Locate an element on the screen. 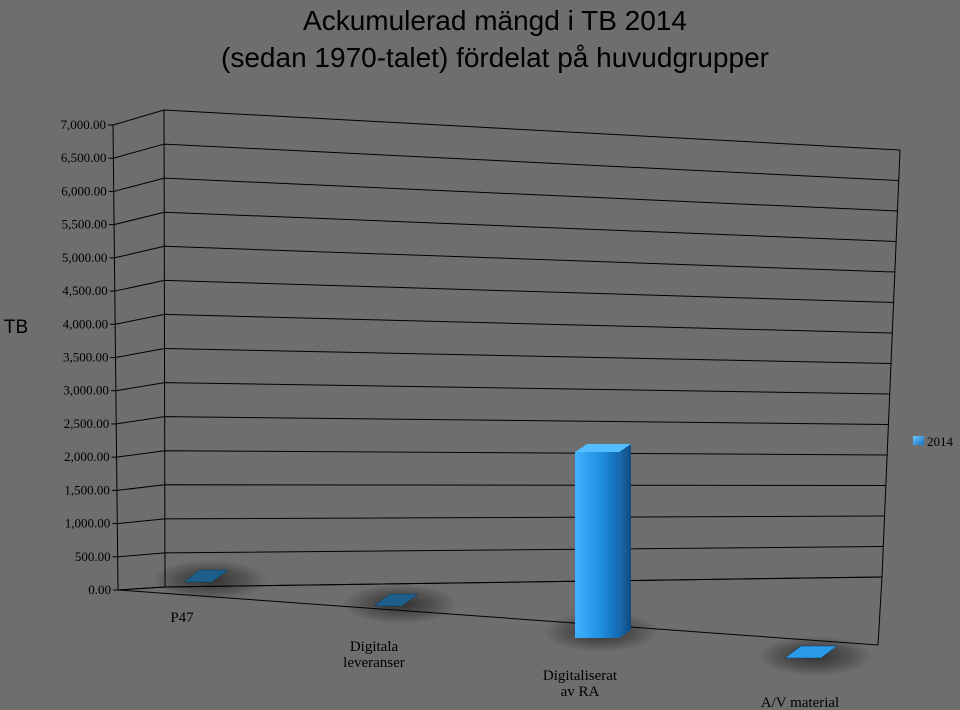 The height and width of the screenshot is (710, 960). y-tick-label: 2,000.00 is located at coordinates (87, 456).